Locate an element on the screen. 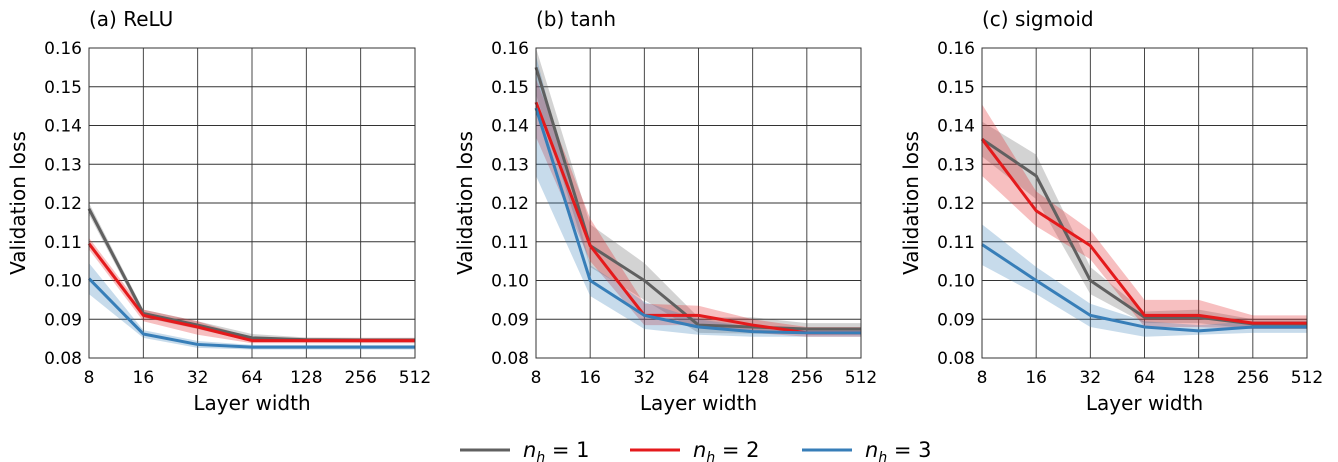 The image size is (1338, 462). legend: nh = 1 nh = 2 nh = 3 is located at coordinates (696, 450).